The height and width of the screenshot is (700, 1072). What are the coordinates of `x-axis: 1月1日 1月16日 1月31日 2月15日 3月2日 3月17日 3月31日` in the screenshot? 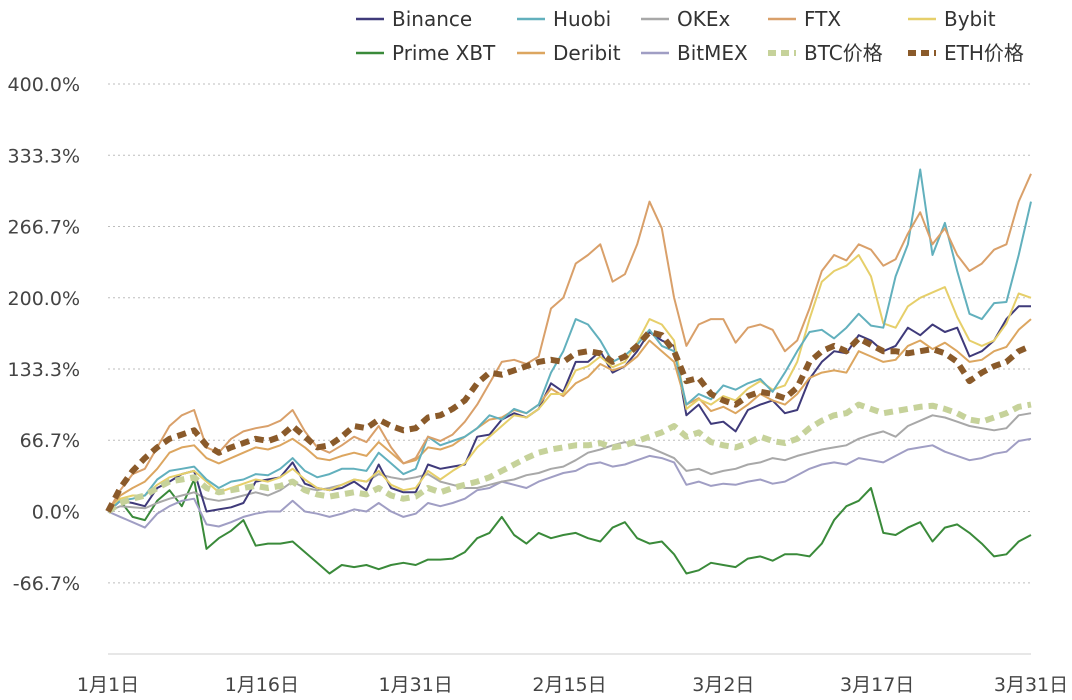 It's located at (572, 685).